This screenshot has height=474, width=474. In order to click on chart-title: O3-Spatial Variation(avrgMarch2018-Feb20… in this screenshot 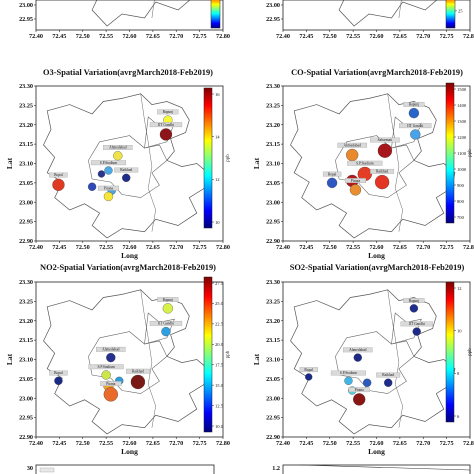, I will do `click(128, 72)`.